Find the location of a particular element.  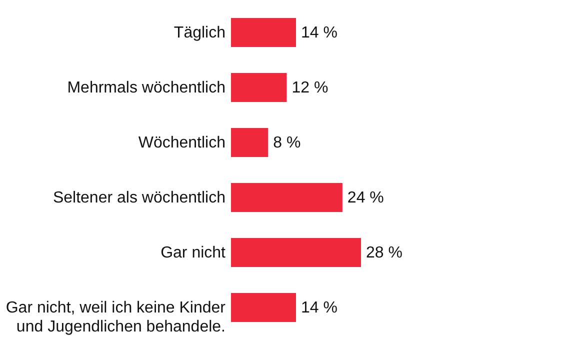

y-tick-label: Mehrmals wöchentlich is located at coordinates (146, 88).